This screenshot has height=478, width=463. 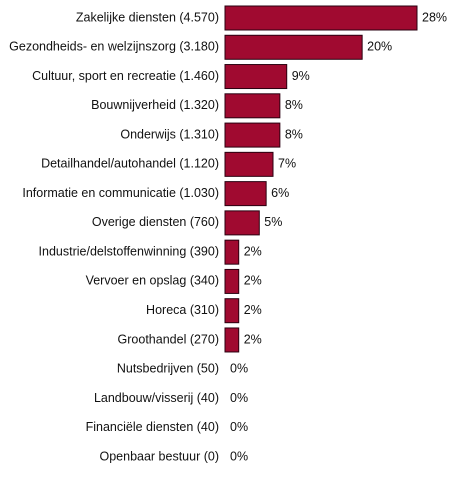 I want to click on category-label: Groothandel (270), so click(x=168, y=339).